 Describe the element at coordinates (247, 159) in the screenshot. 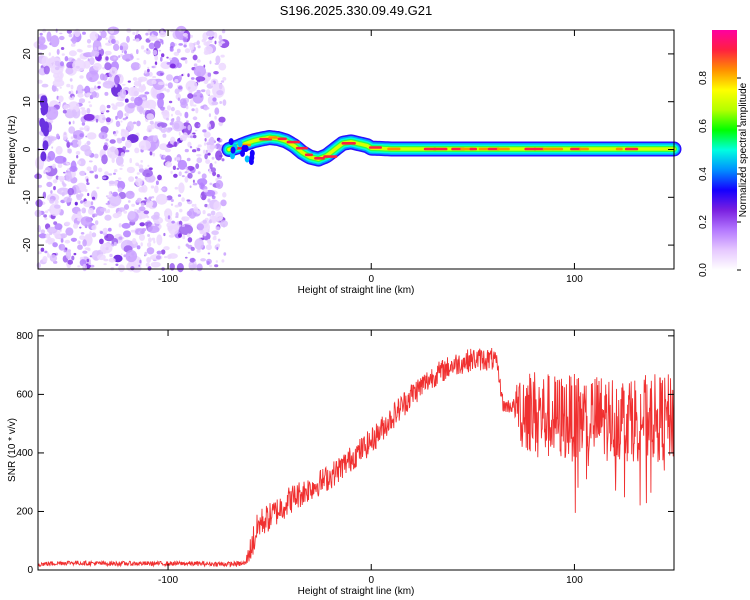

I see `heatmap-ridge-speckle` at that location.